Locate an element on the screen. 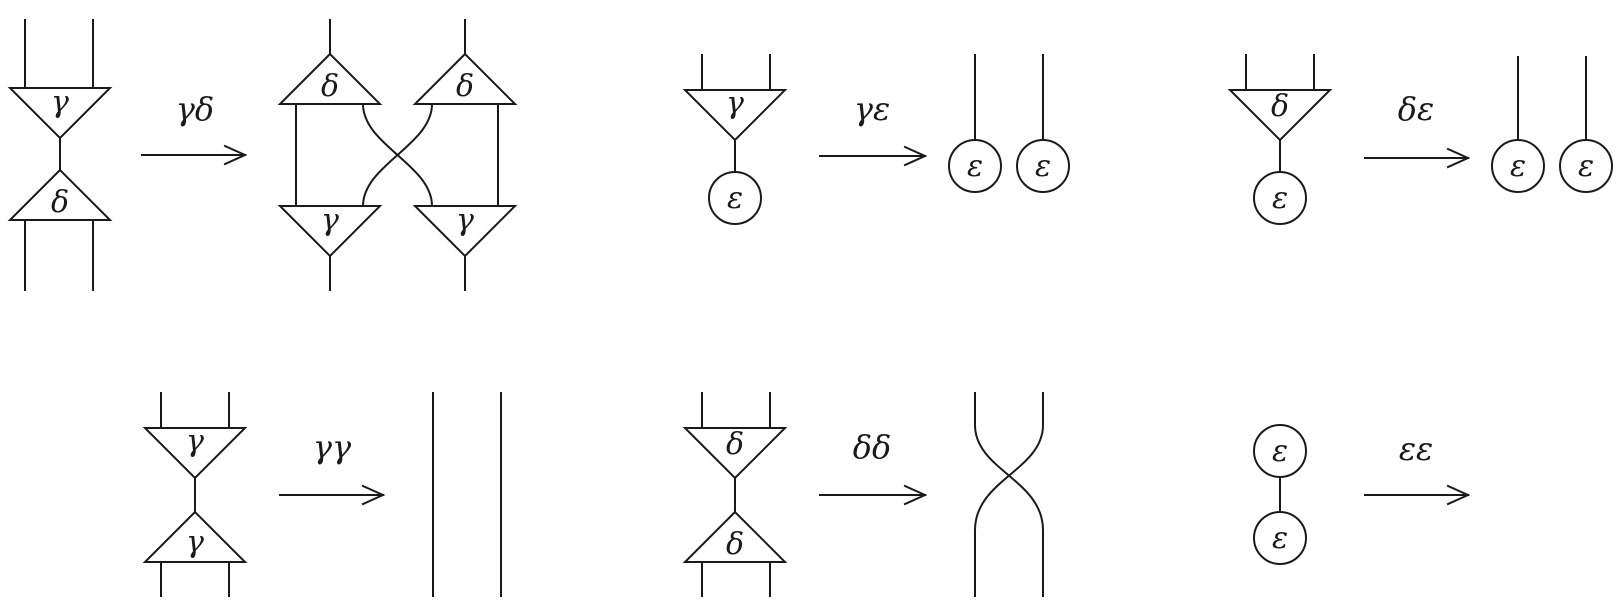 The width and height of the screenshot is (1618, 608). rule-delta-epsilon-arrow is located at coordinates (1417, 158).